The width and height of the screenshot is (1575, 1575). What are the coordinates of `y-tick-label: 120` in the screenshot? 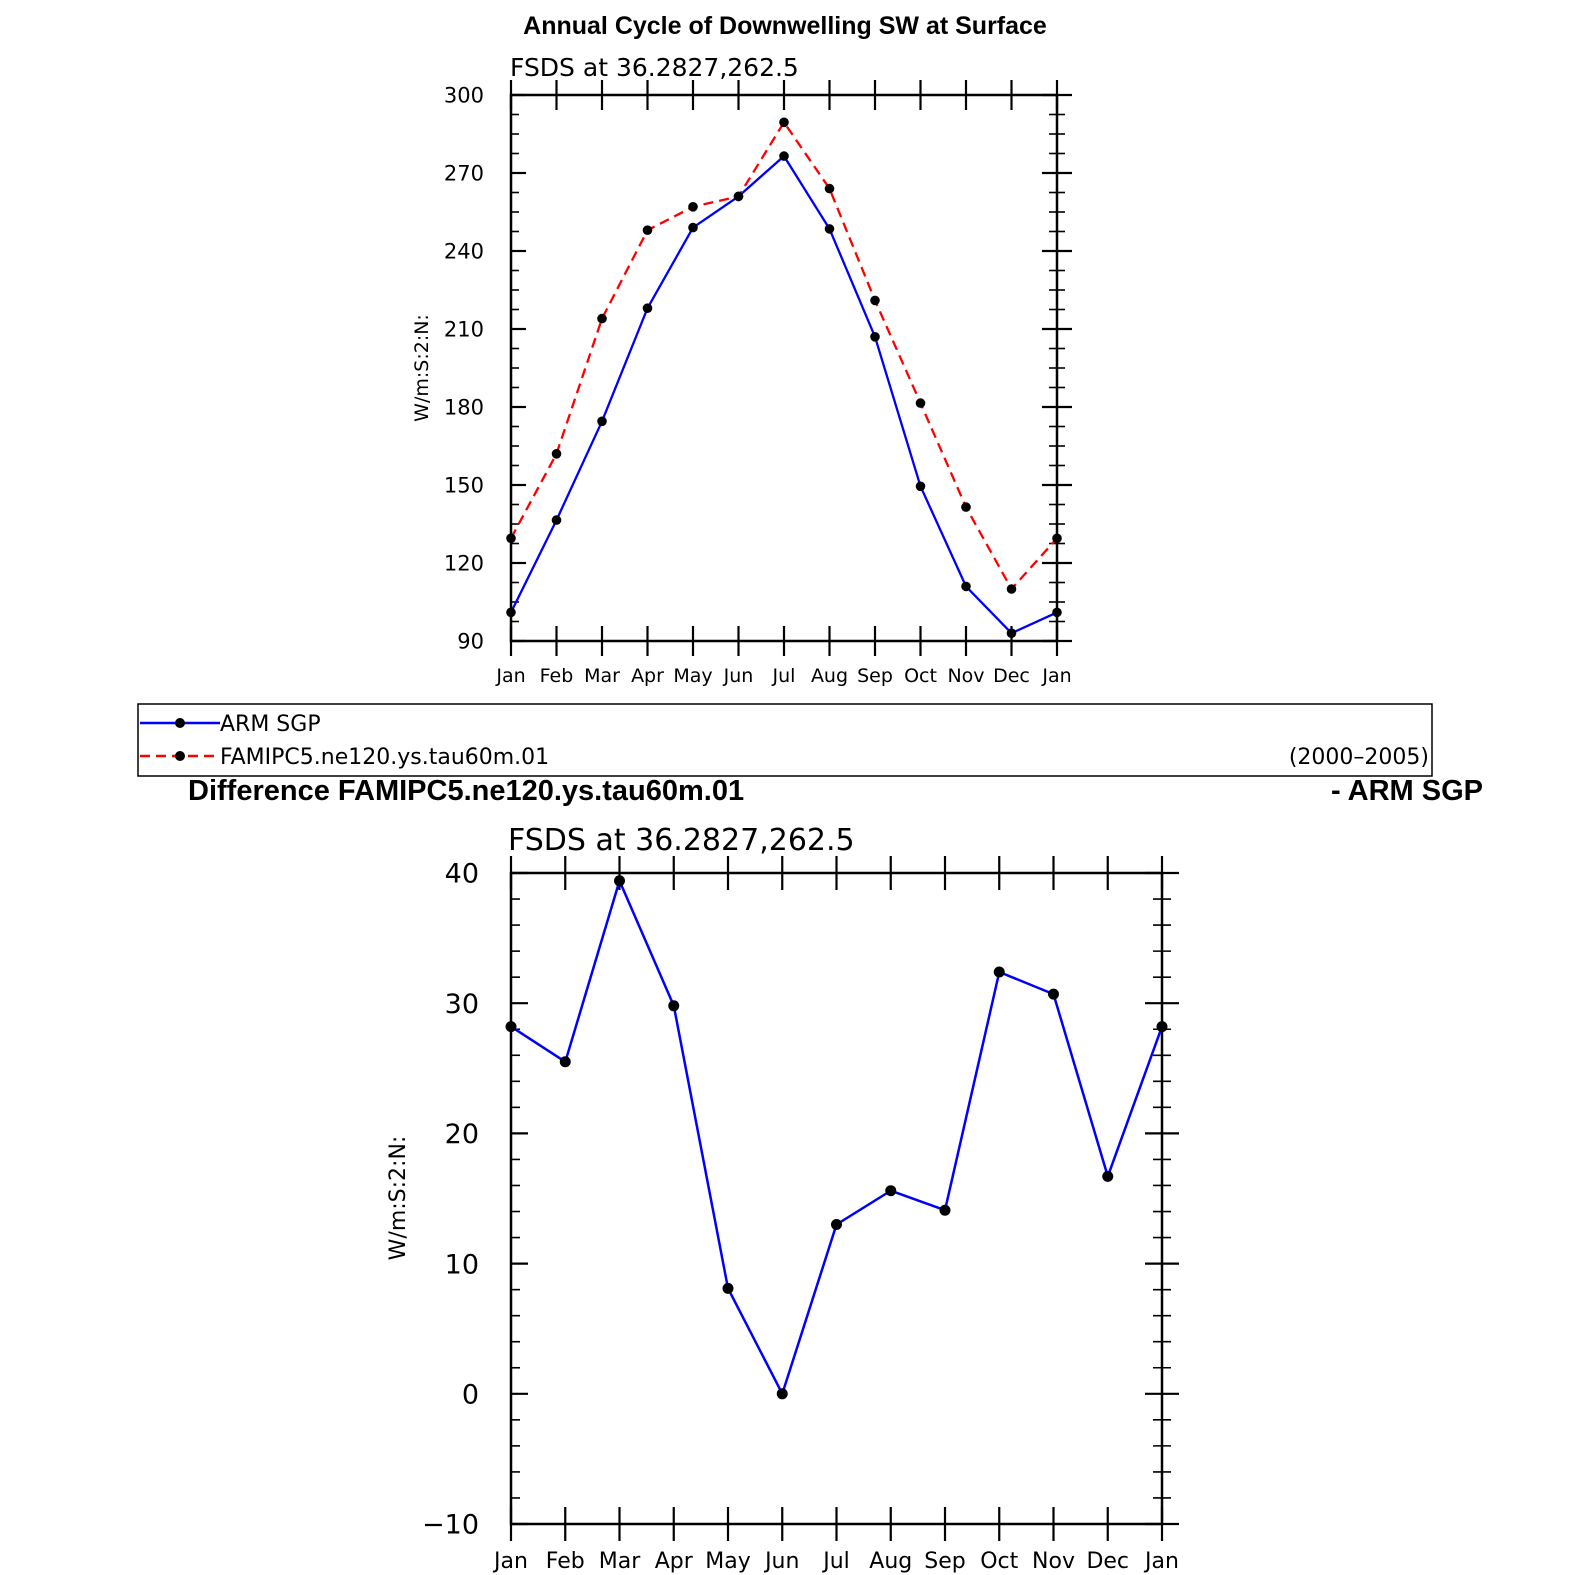 It's located at (464, 564).